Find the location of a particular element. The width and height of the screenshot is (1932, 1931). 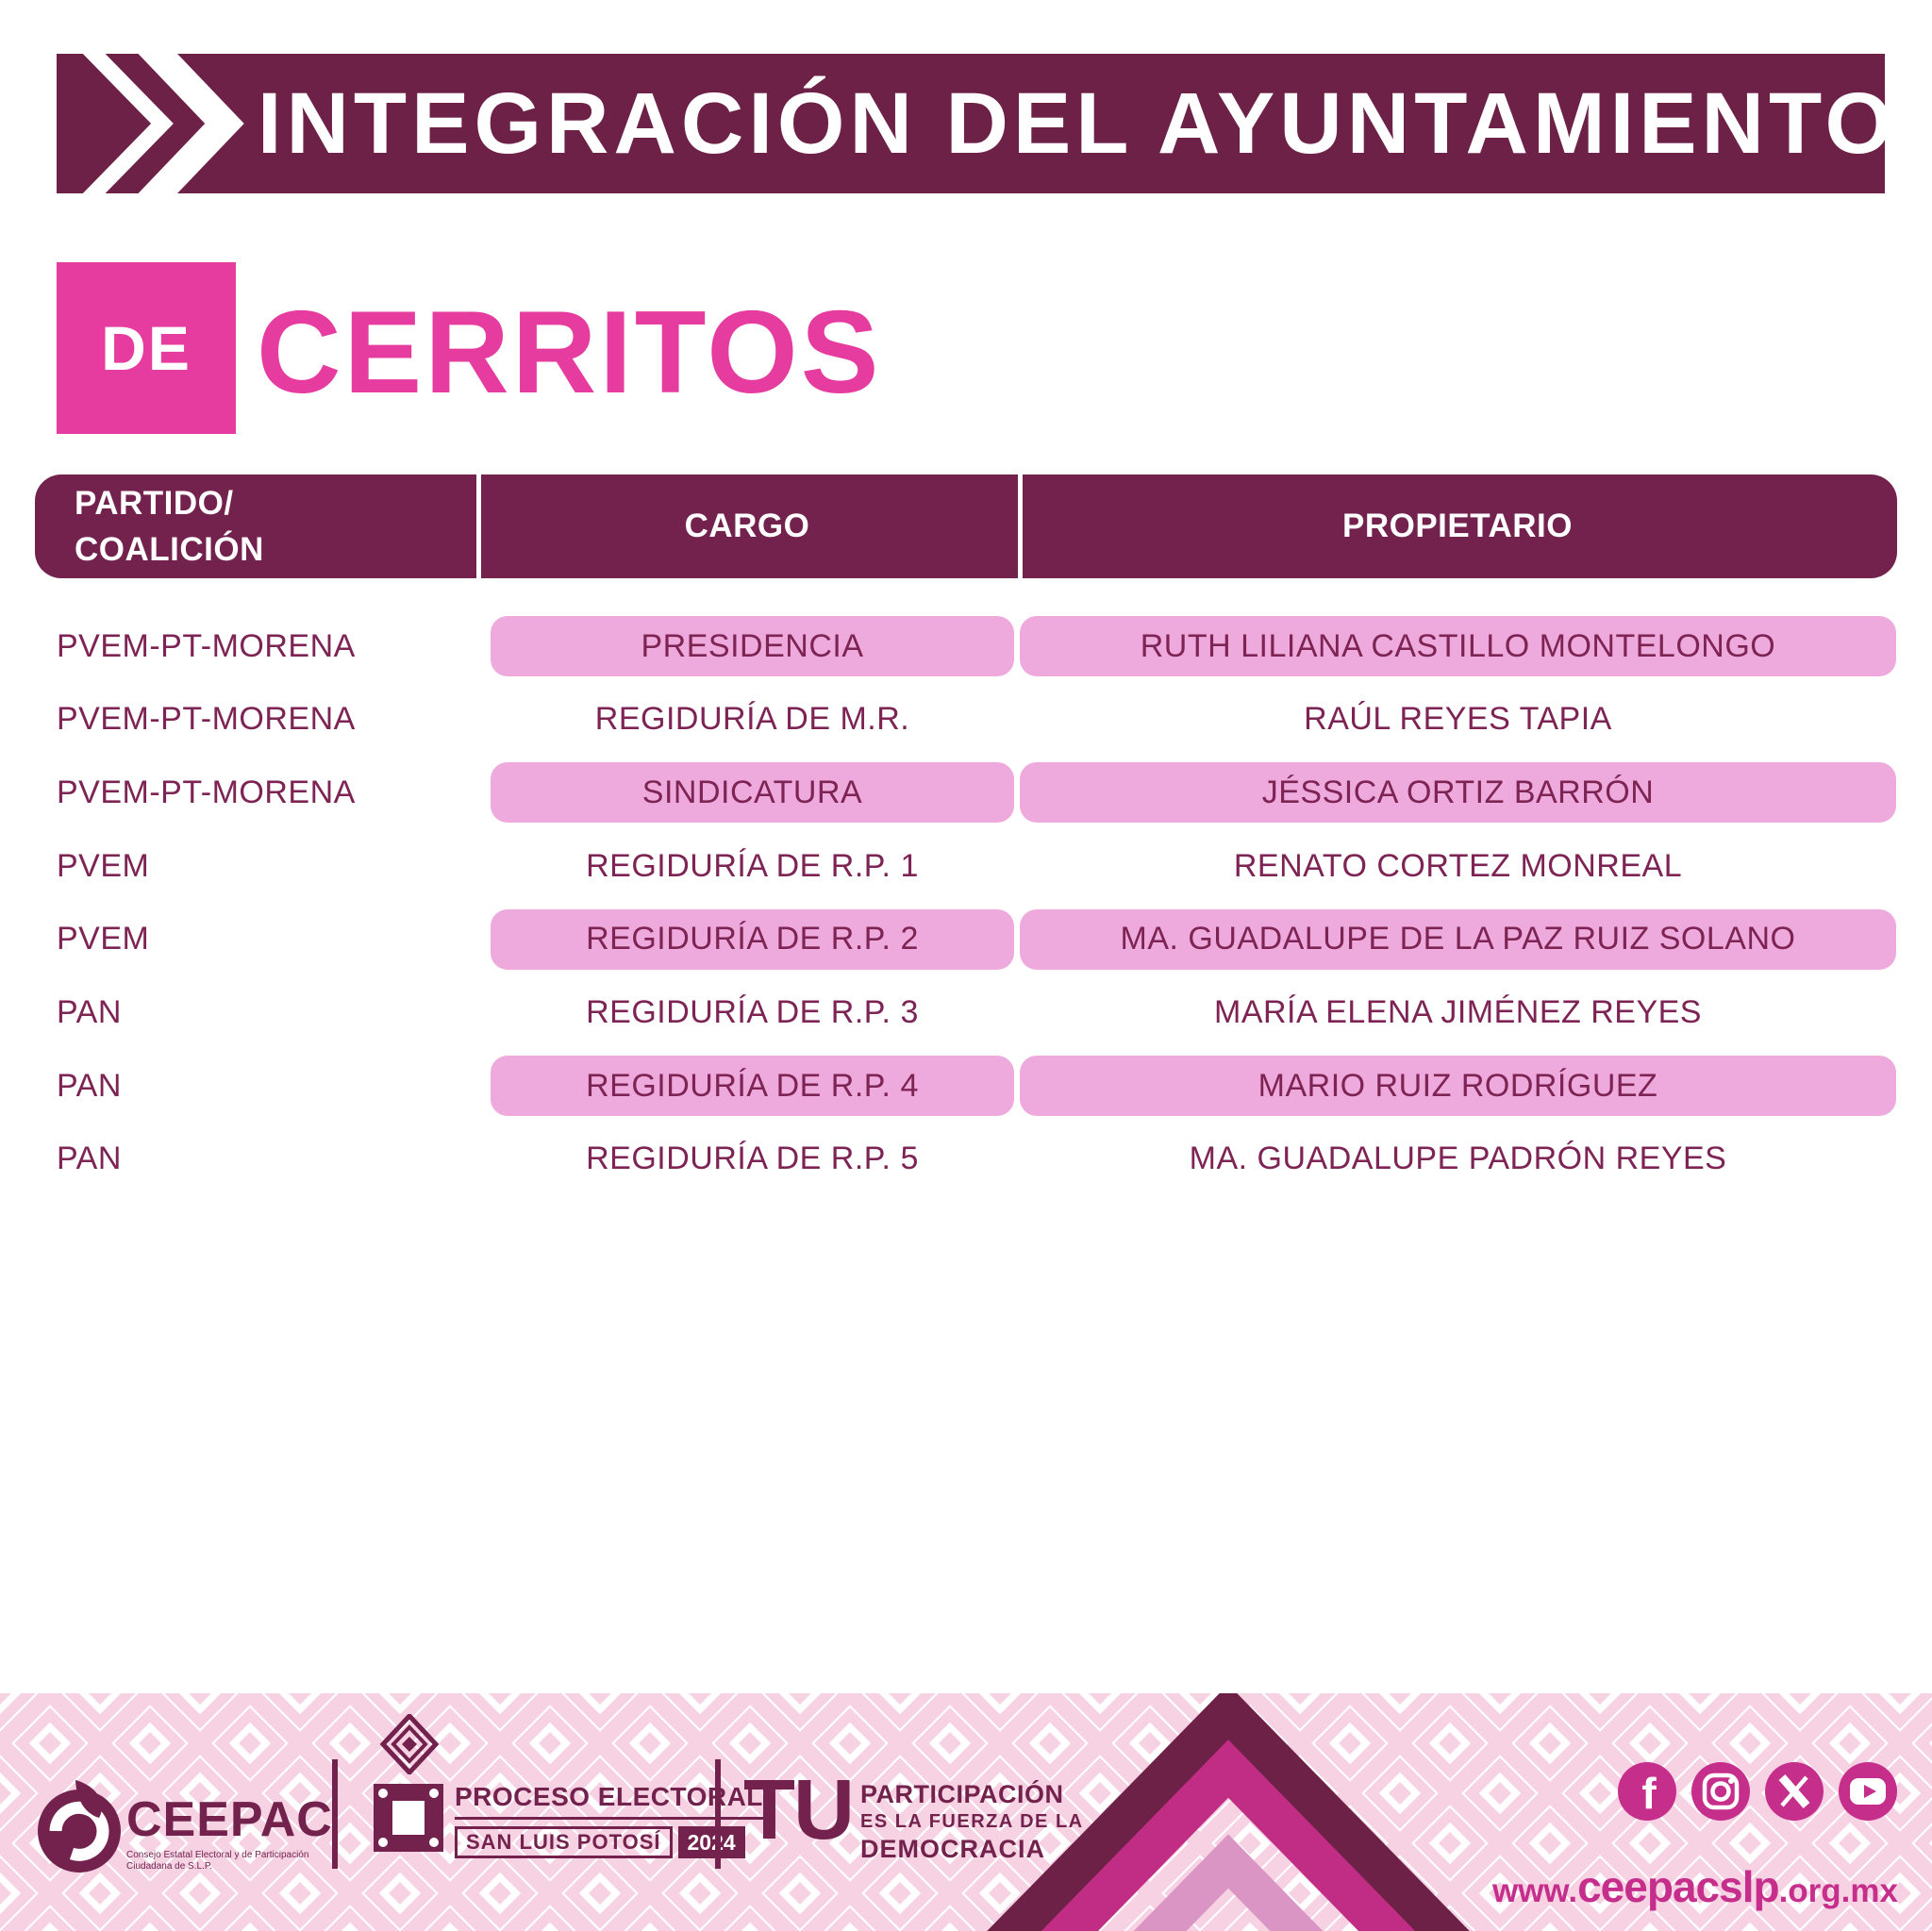

year-badge: 2024 is located at coordinates (711, 1842).